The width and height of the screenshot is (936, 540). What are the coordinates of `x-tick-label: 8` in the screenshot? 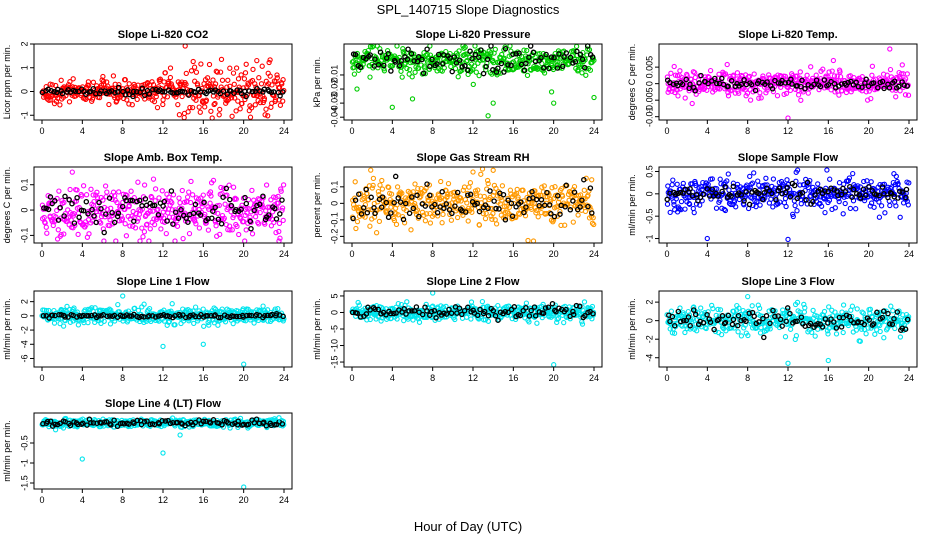 It's located at (122, 131).